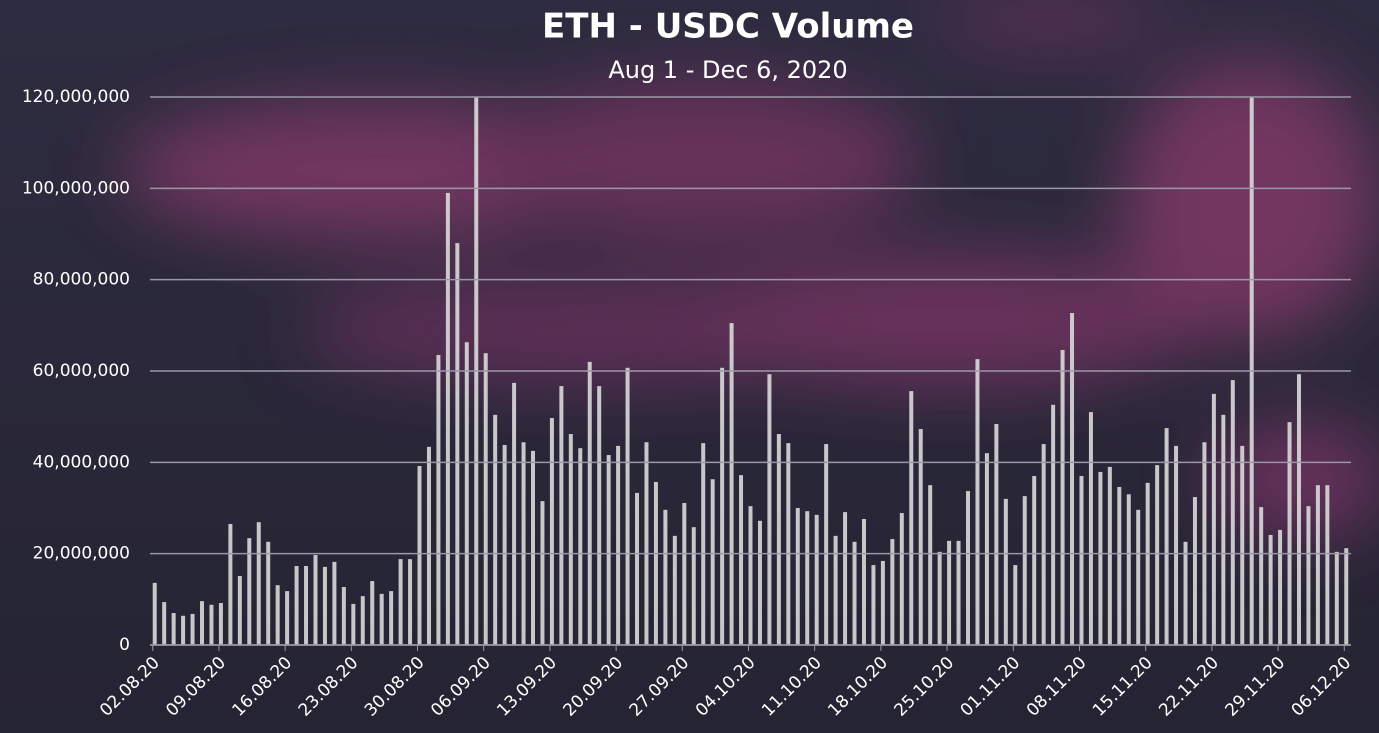 Image resolution: width=1379 pixels, height=733 pixels. I want to click on y-tick-label: 40,000,000, so click(81, 462).